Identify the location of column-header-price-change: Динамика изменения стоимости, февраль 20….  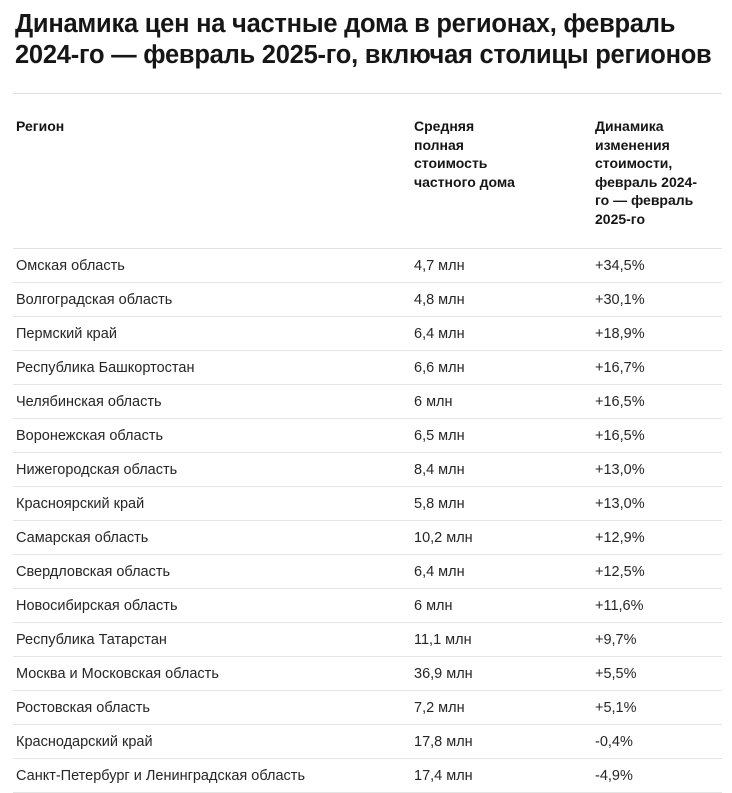
(657, 171).